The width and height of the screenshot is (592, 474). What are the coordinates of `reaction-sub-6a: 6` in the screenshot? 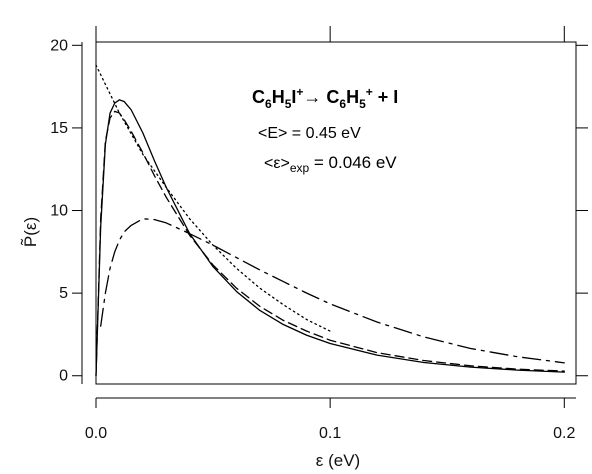 It's located at (268, 104).